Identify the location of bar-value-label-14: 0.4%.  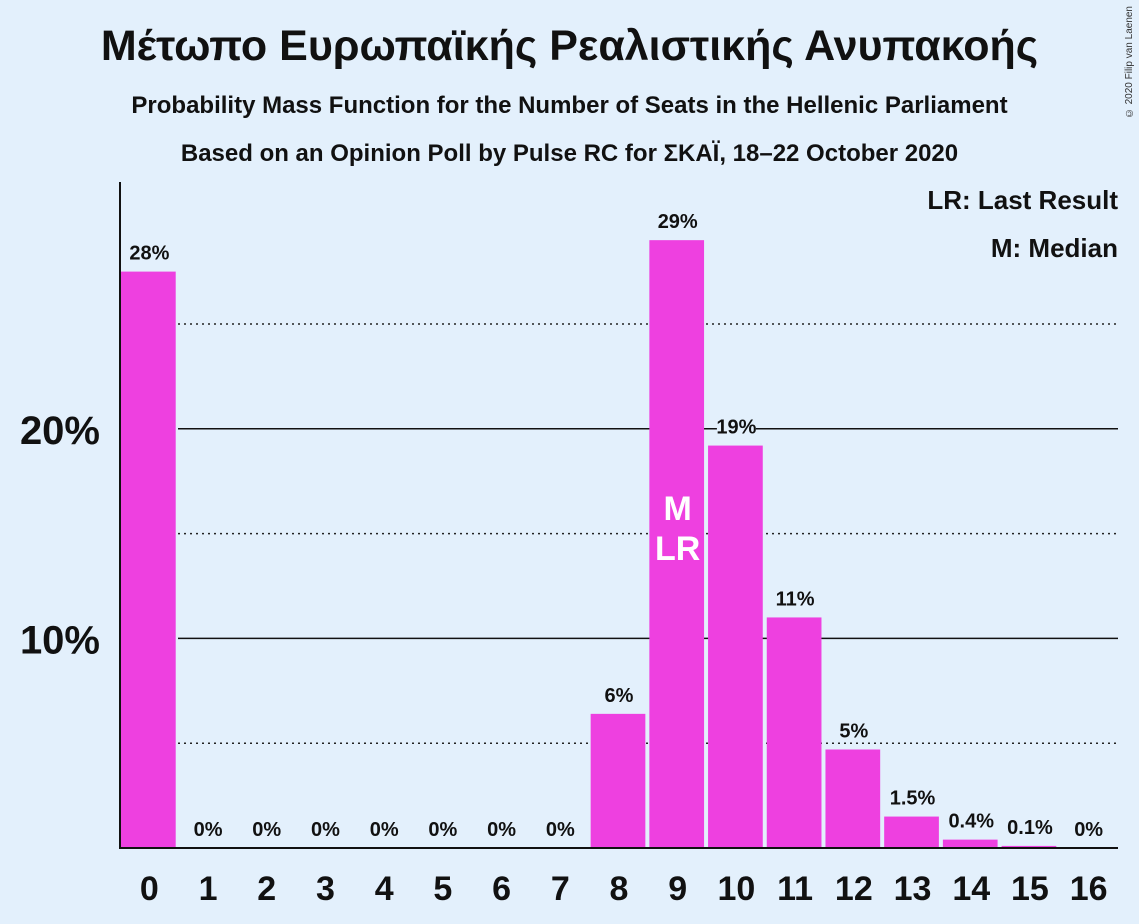
(971, 822).